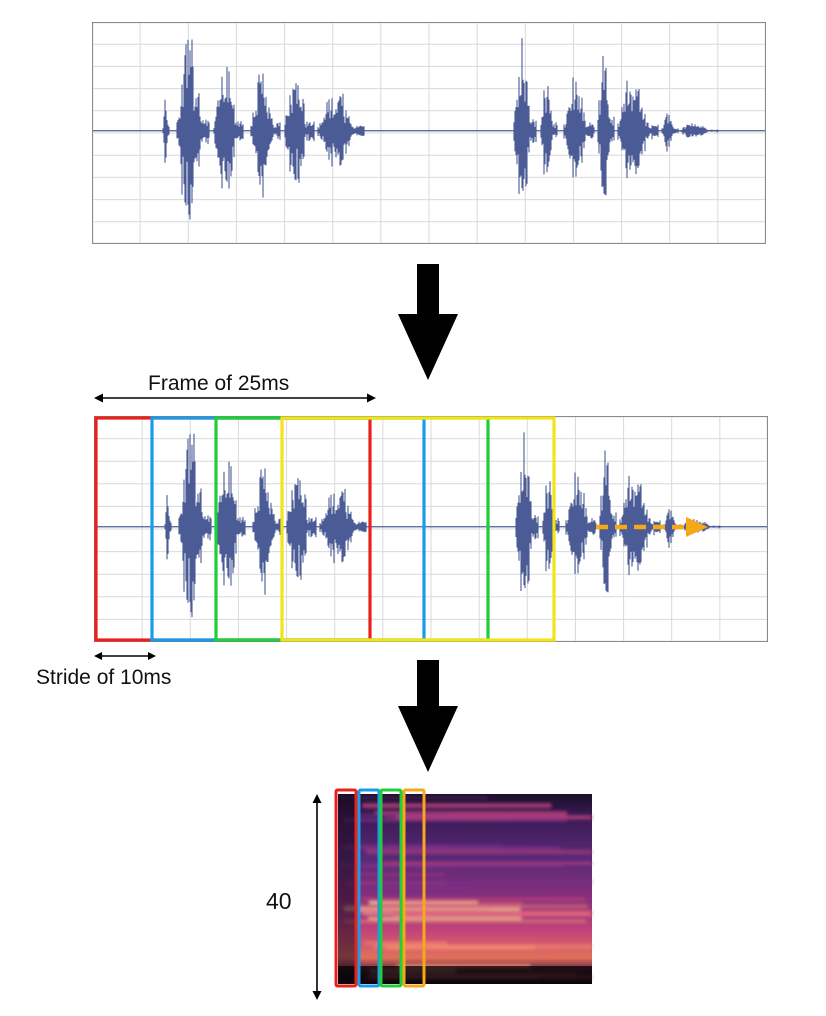 Image resolution: width=826 pixels, height=1016 pixels. What do you see at coordinates (219, 383) in the screenshot?
I see `frame-label: Frame of 25ms` at bounding box center [219, 383].